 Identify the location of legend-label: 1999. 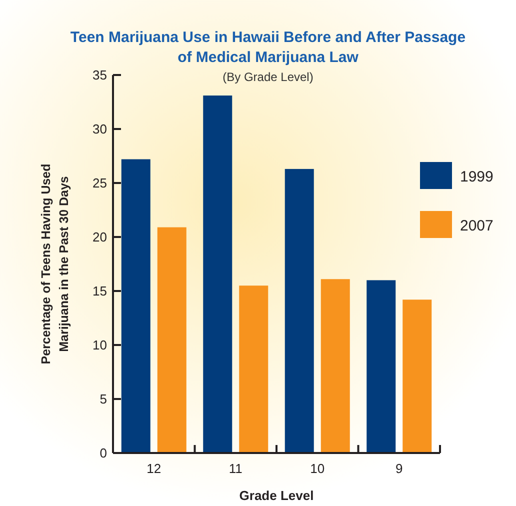
(477, 177).